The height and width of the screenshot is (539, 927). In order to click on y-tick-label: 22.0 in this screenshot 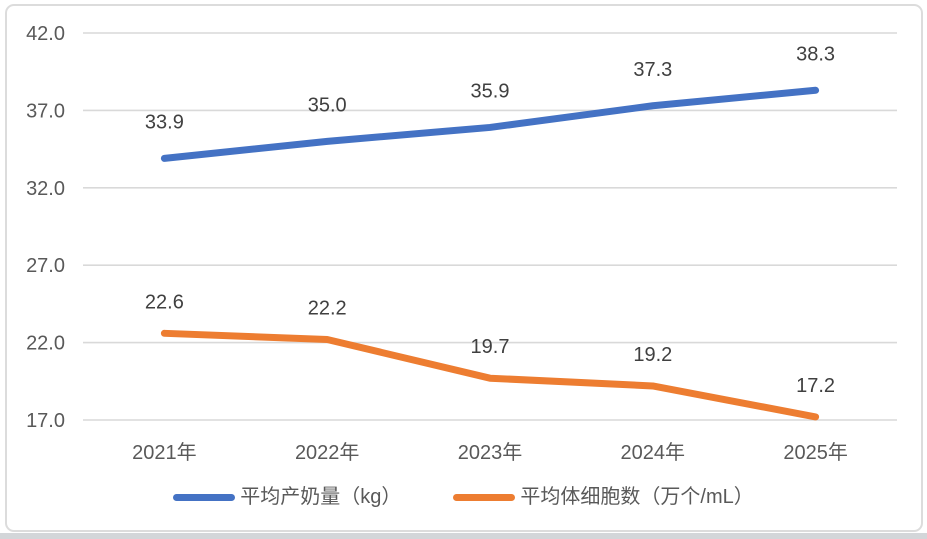, I will do `click(45, 344)`.